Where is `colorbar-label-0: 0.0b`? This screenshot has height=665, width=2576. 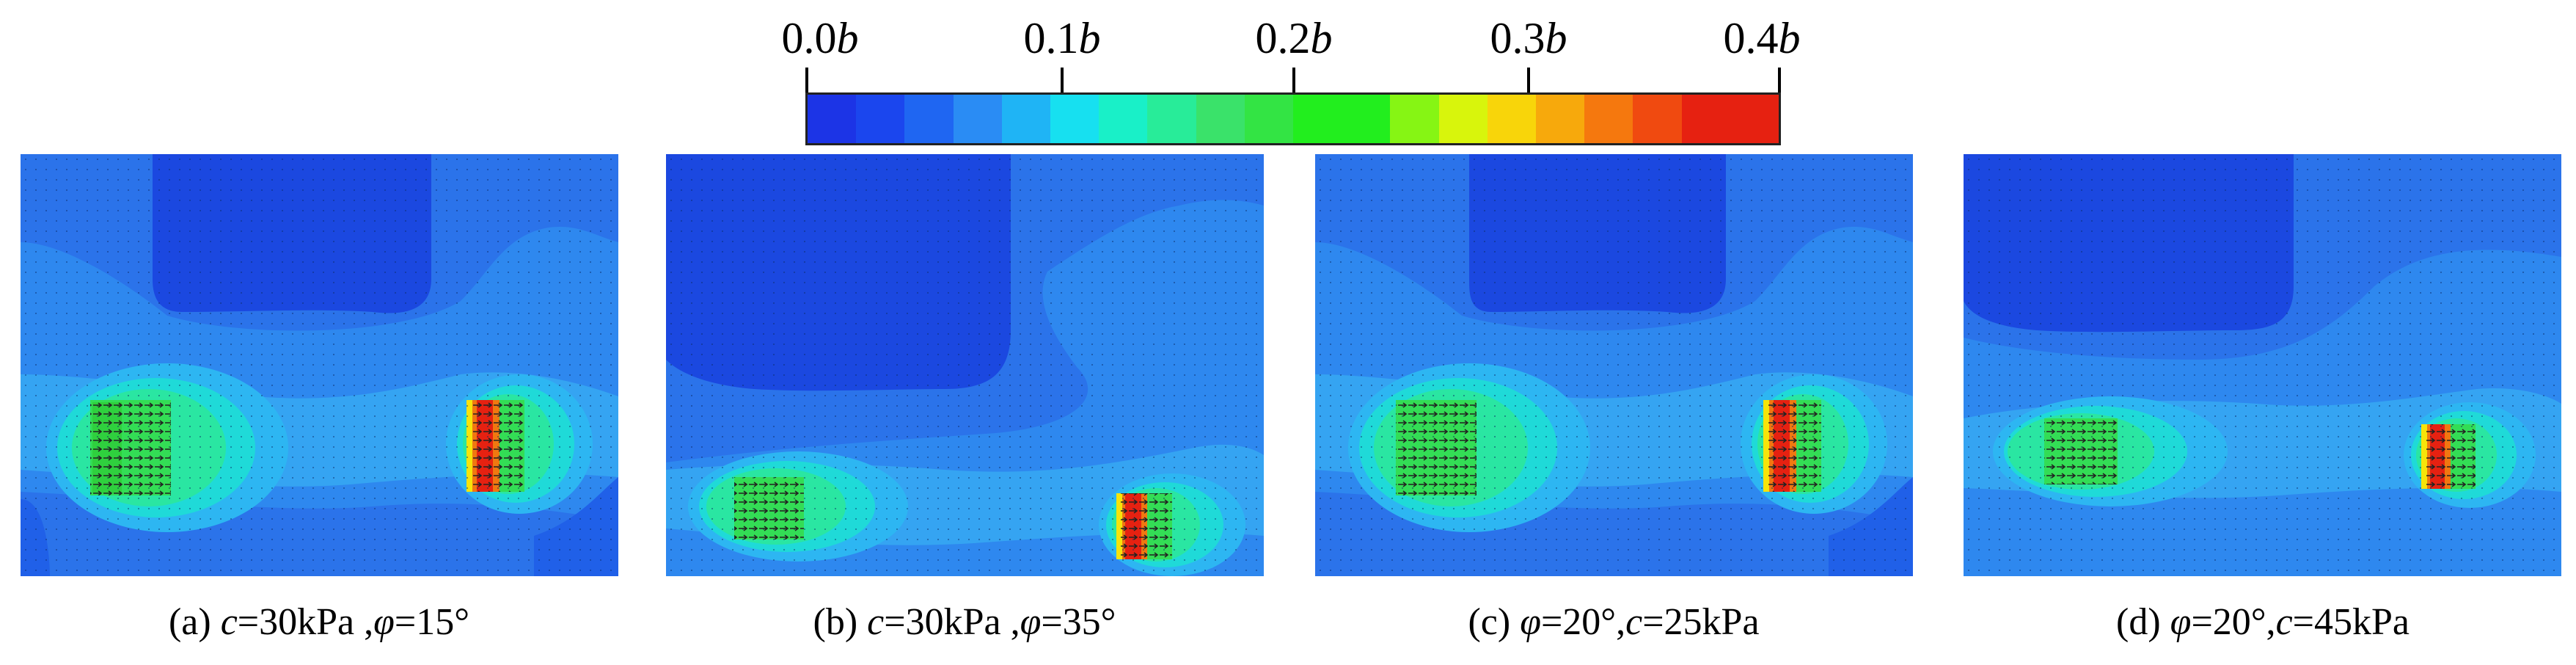
colorbar-label-0: 0.0b is located at coordinates (820, 38).